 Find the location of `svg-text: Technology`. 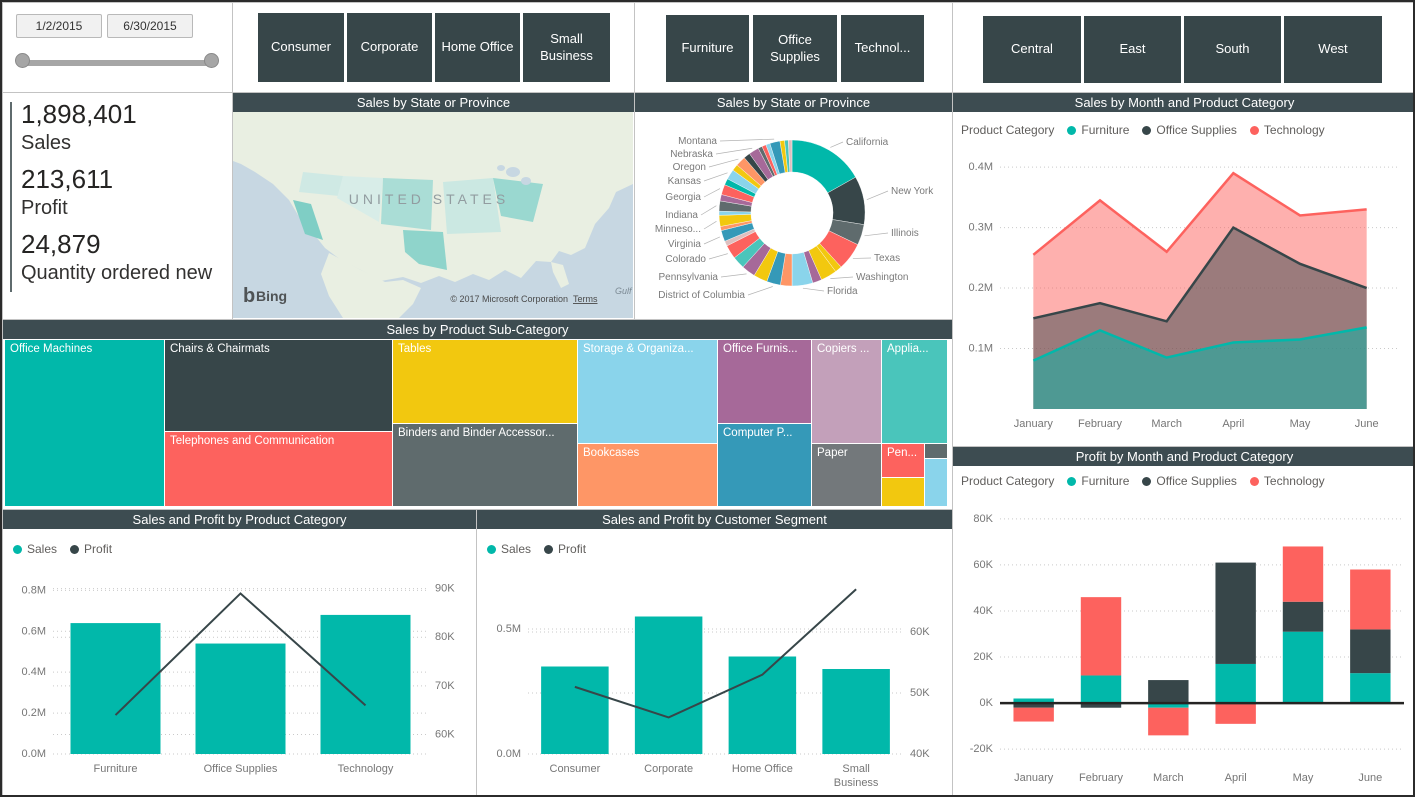

svg-text: Technology is located at coordinates (366, 769).